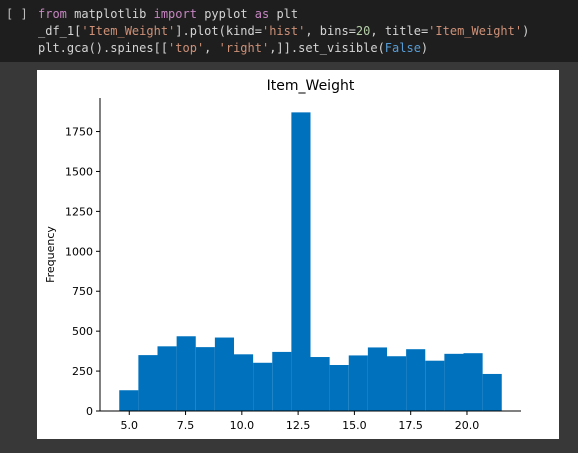 This screenshot has height=453, width=578. What do you see at coordinates (244, 48) in the screenshot?
I see `string-token: 'right'` at bounding box center [244, 48].